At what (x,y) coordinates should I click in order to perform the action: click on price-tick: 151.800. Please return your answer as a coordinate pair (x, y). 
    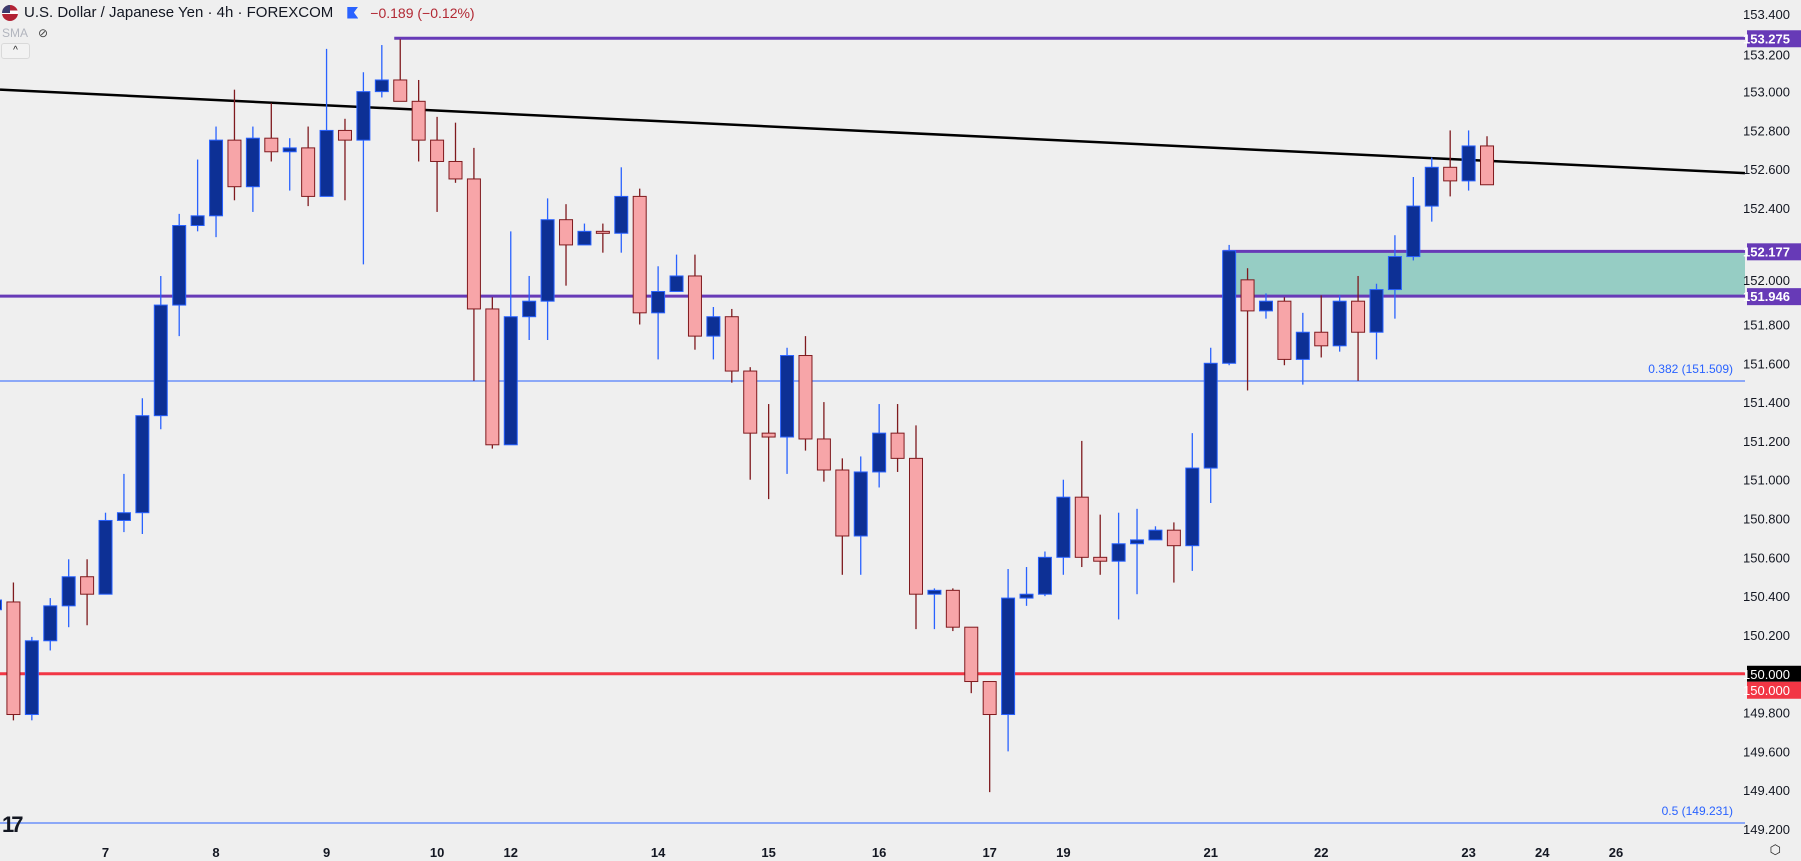
    Looking at the image, I should click on (1766, 324).